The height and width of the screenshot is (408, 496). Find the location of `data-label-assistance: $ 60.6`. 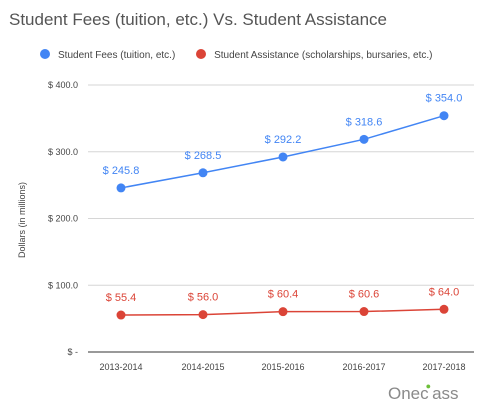

data-label-assistance: $ 60.6 is located at coordinates (364, 295).